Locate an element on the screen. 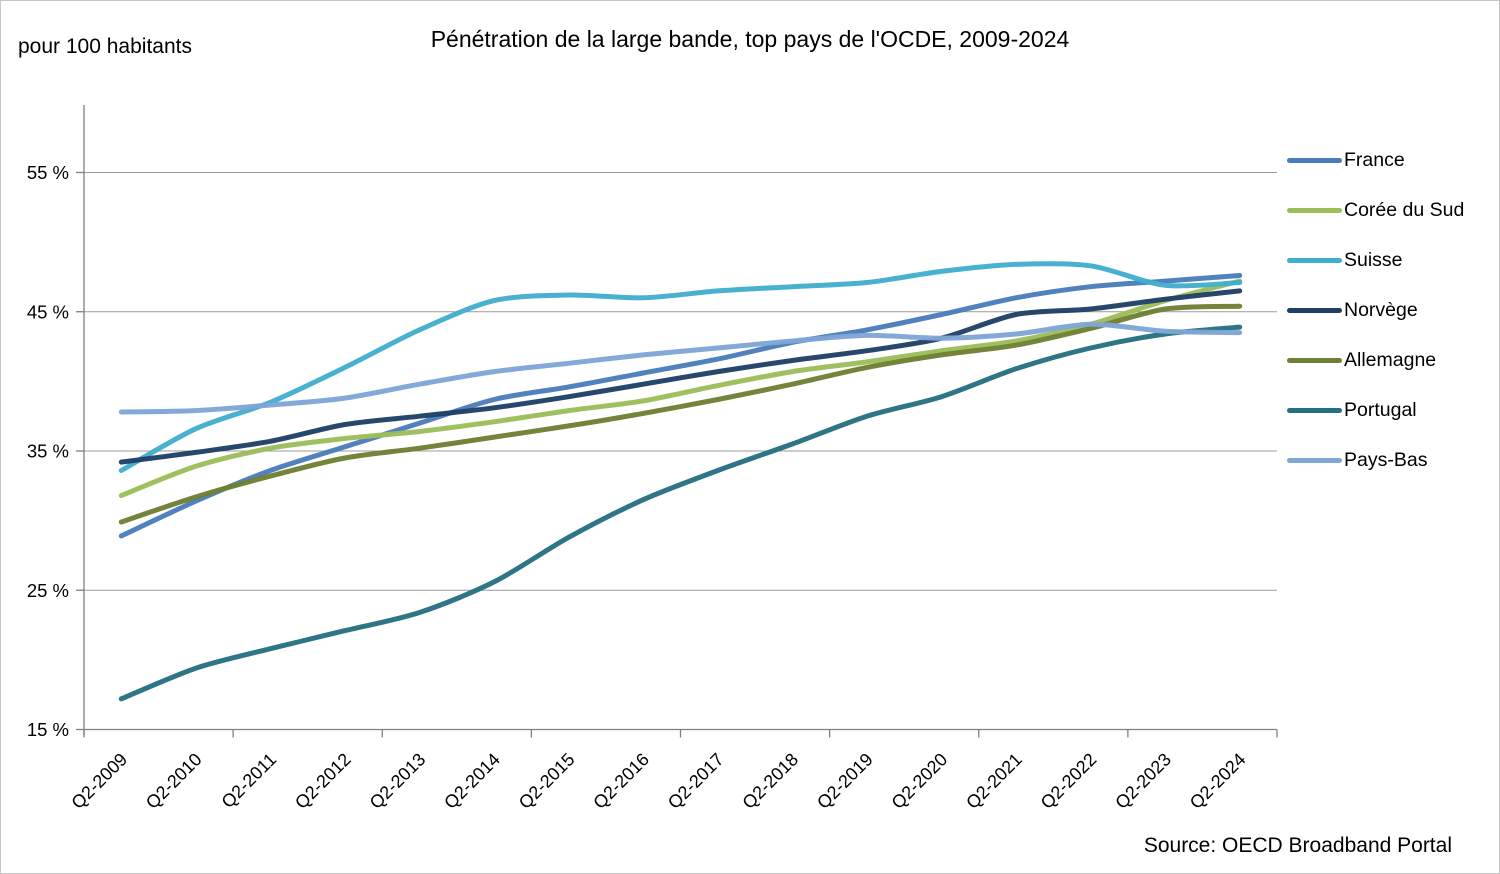 The image size is (1500, 874). x-tick-label: Q2-2020 is located at coordinates (920, 781).